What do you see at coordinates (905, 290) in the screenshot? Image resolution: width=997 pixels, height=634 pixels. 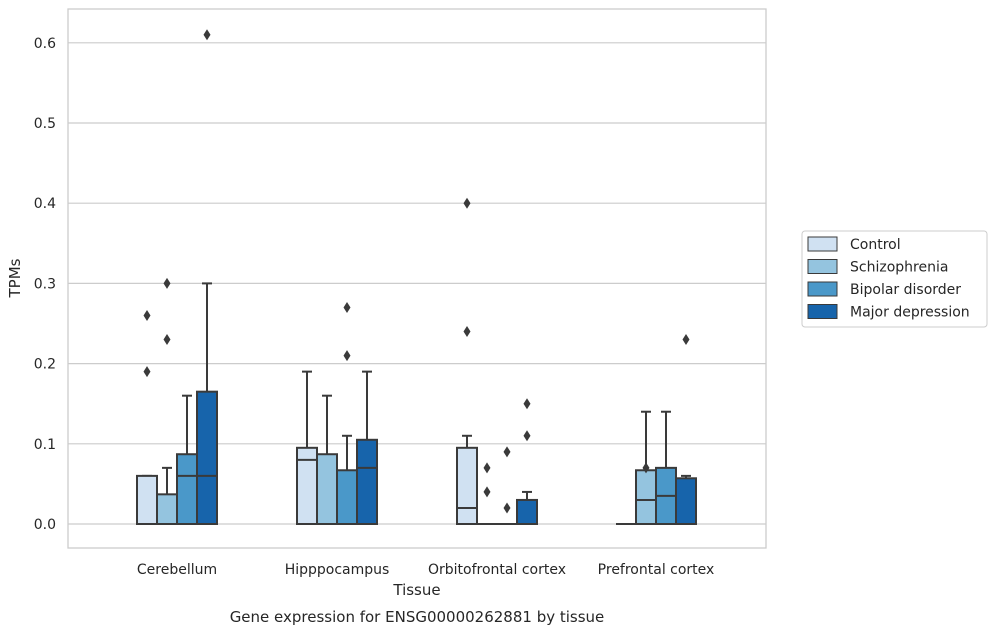 I see `legend-label: Bipolar disorder` at bounding box center [905, 290].